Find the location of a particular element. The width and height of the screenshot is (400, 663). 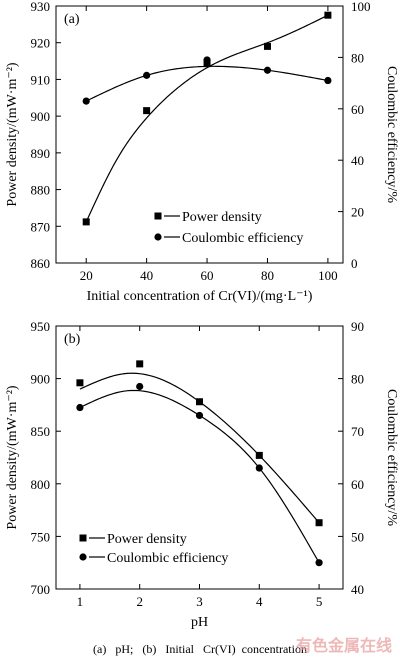

x-tick-label: 1 is located at coordinates (80, 601).